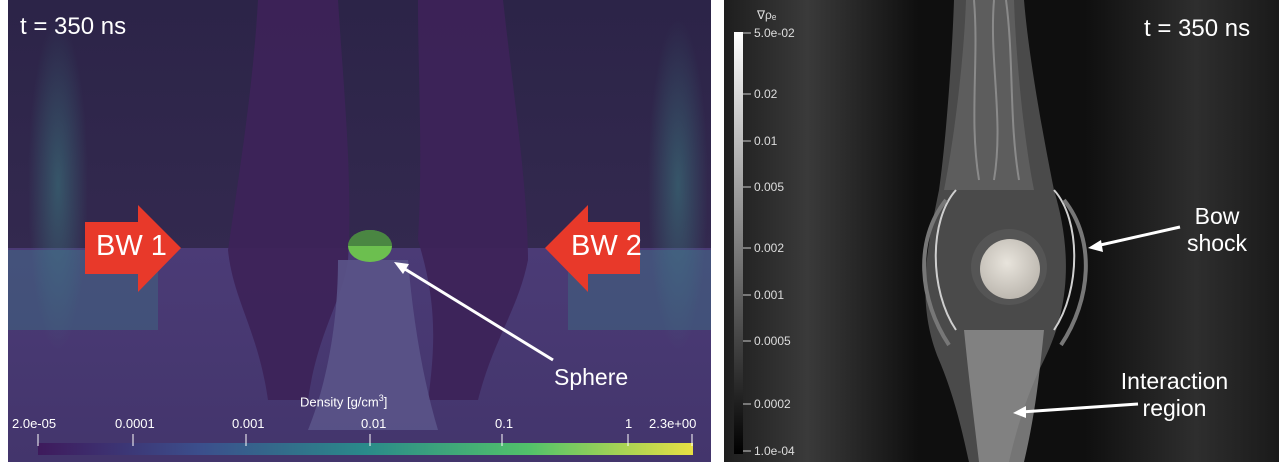 The height and width of the screenshot is (464, 1279). I want to click on interaction-region-label: Interaction region, so click(1174, 394).